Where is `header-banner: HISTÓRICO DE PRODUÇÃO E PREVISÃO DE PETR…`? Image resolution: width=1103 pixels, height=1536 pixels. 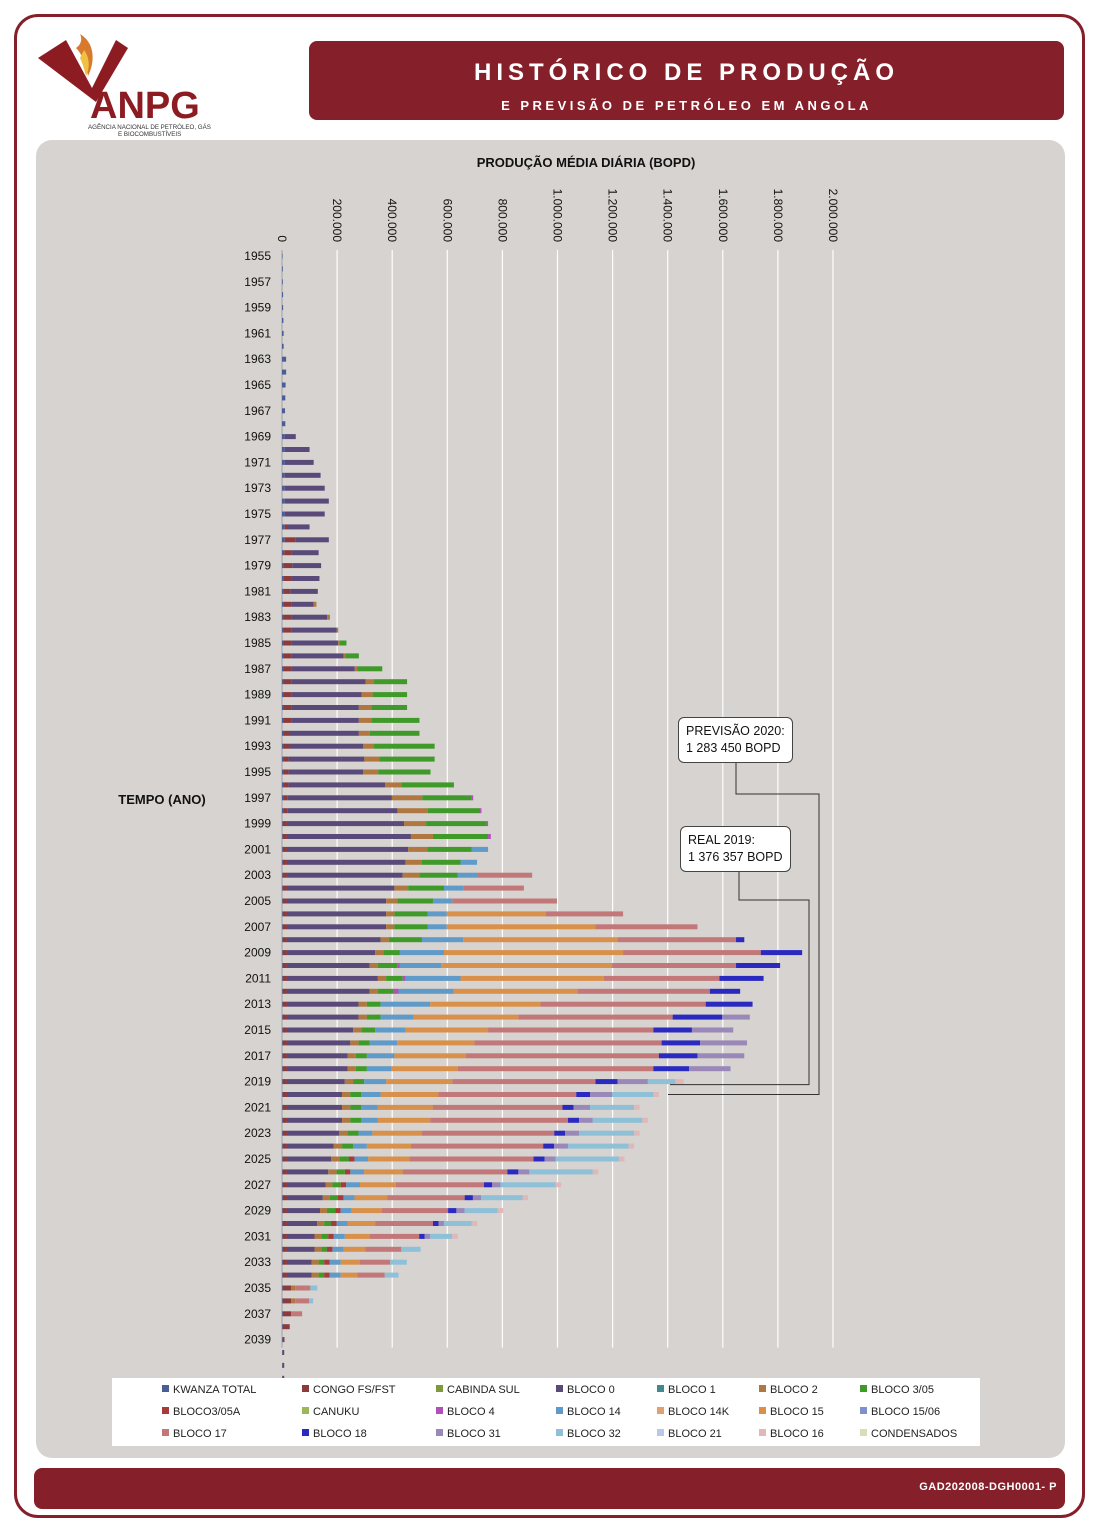 header-banner: HISTÓRICO DE PRODUÇÃO E PREVISÃO DE PETR… is located at coordinates (686, 80).